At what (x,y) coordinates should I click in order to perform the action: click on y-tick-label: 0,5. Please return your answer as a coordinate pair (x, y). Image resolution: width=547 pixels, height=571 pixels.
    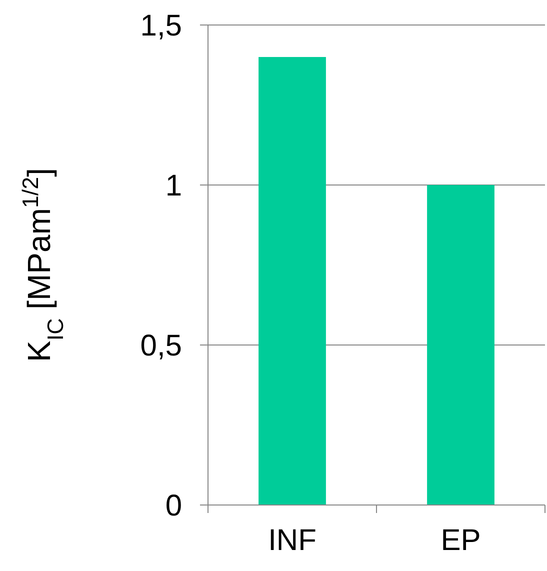
    Looking at the image, I should click on (161, 346).